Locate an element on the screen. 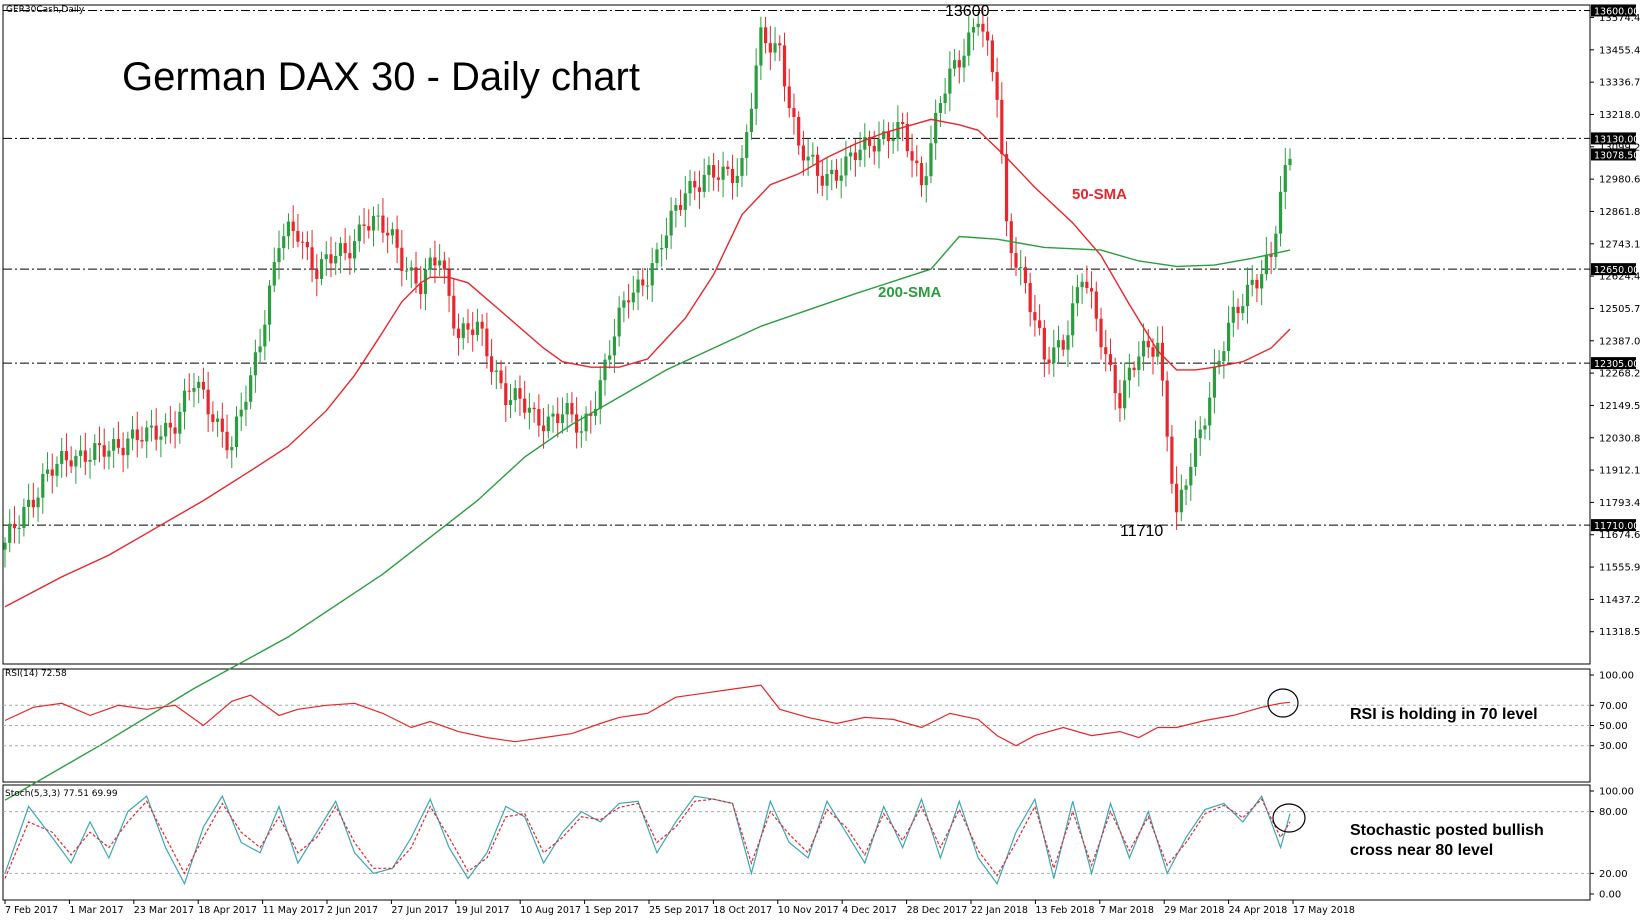 Image resolution: width=1640 pixels, height=924 pixels. price-tick-label: 12624.44 is located at coordinates (1619, 277).